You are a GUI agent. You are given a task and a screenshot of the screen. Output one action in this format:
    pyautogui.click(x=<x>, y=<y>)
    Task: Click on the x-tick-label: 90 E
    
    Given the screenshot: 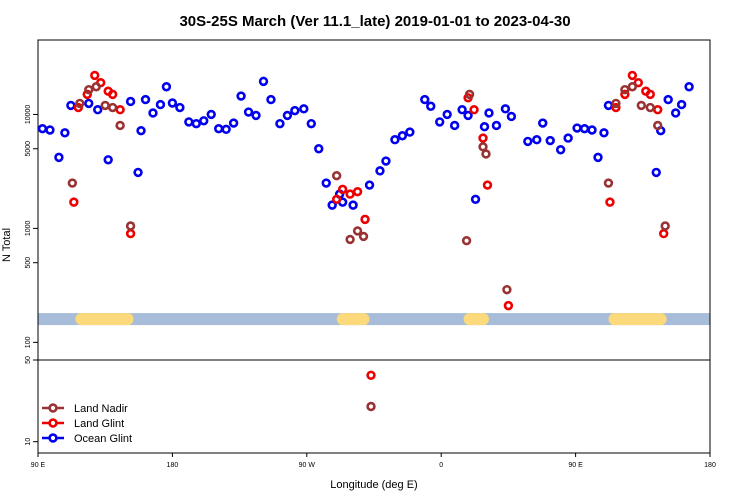 What is the action you would take?
    pyautogui.click(x=38, y=465)
    